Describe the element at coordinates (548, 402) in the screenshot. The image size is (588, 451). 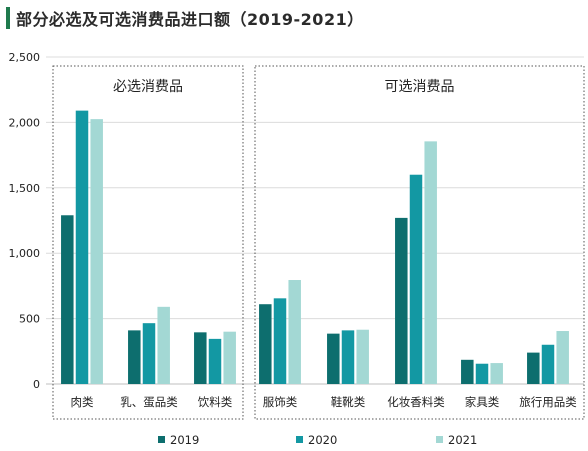
I see `category-label: 旅行用品类` at that location.